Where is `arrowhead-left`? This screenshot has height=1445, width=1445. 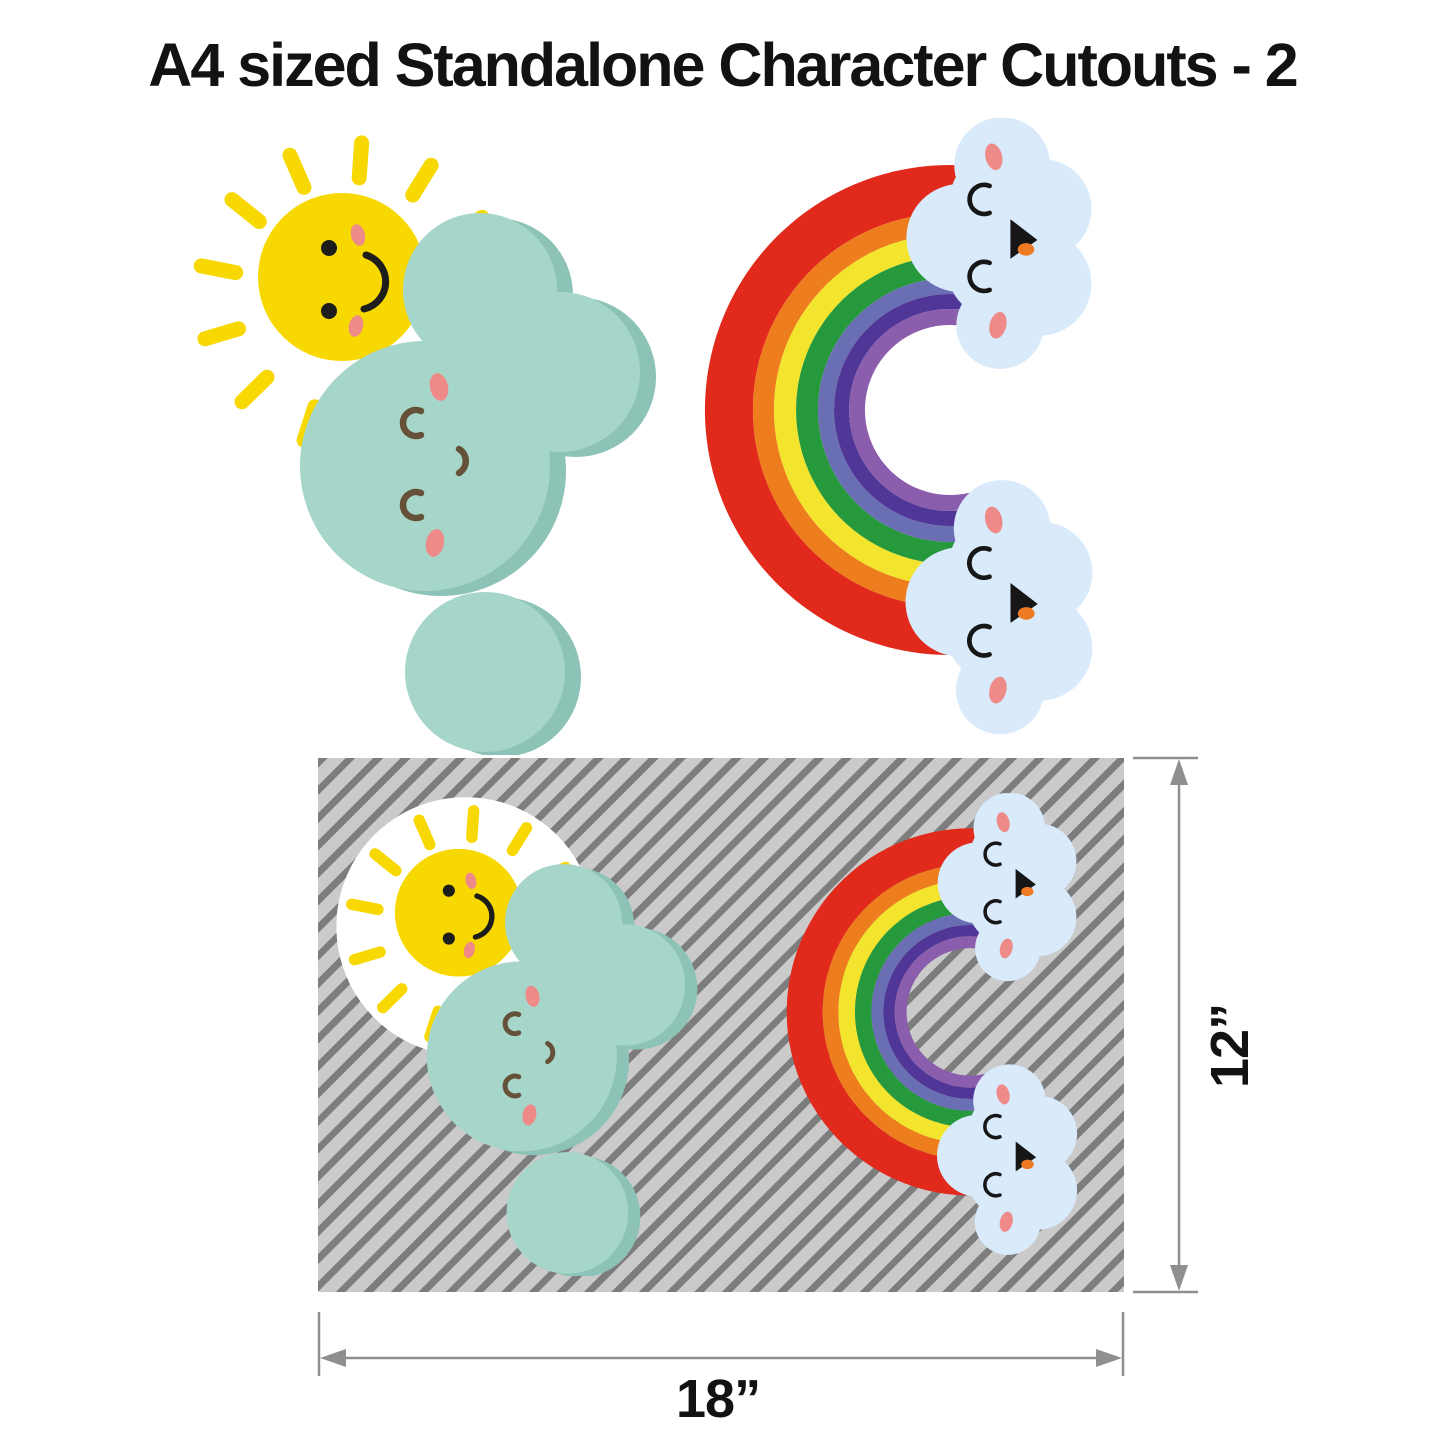
arrowhead-left is located at coordinates (333, 1358).